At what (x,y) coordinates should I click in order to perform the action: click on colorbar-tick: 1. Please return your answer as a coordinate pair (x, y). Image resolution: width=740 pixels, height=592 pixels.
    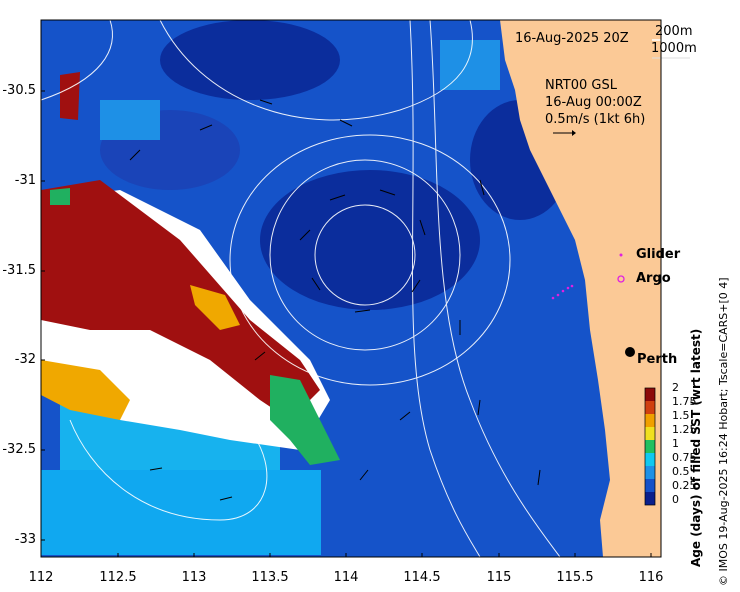
    Looking at the image, I should click on (675, 443).